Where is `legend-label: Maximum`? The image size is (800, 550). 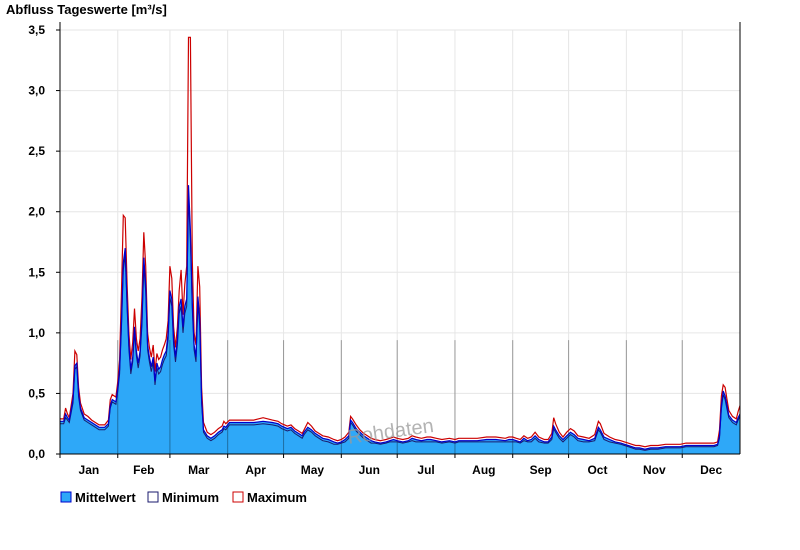
legend-label: Maximum is located at coordinates (277, 497).